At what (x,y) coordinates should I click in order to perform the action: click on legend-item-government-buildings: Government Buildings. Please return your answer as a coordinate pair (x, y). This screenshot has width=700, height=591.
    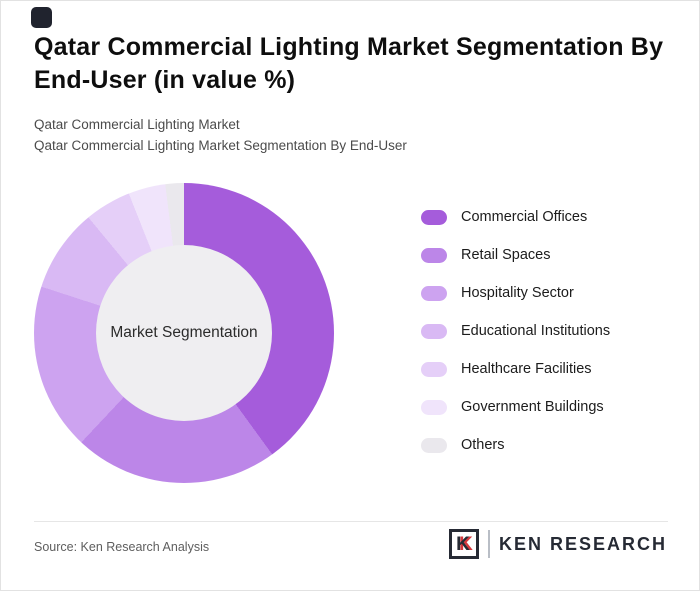
    Looking at the image, I should click on (515, 407).